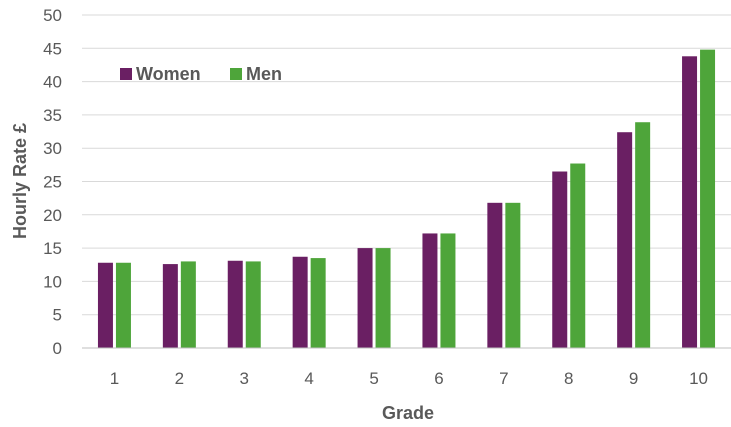  I want to click on legend-label-women: Women, so click(168, 74).